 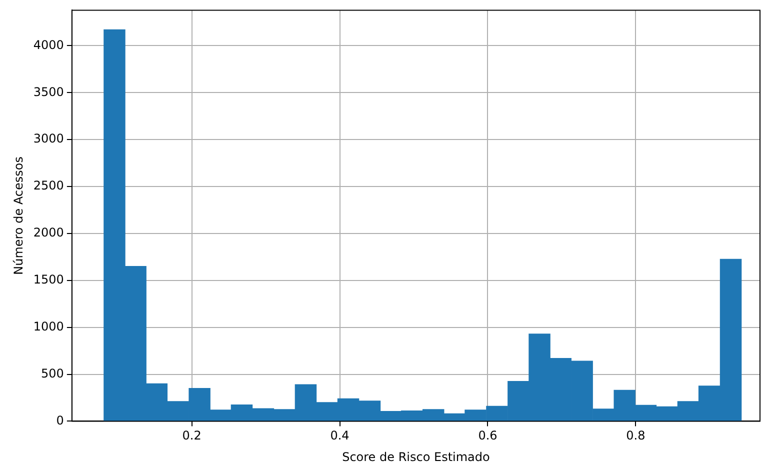 I want to click on y-tick-label: 4000, so click(x=48, y=45).